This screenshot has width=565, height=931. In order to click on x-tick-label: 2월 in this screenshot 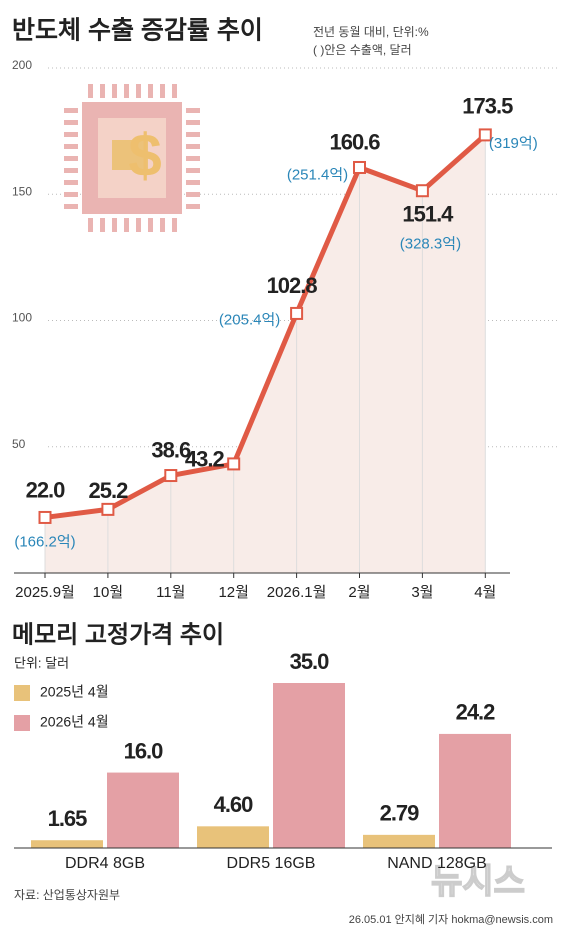, I will do `click(359, 592)`.